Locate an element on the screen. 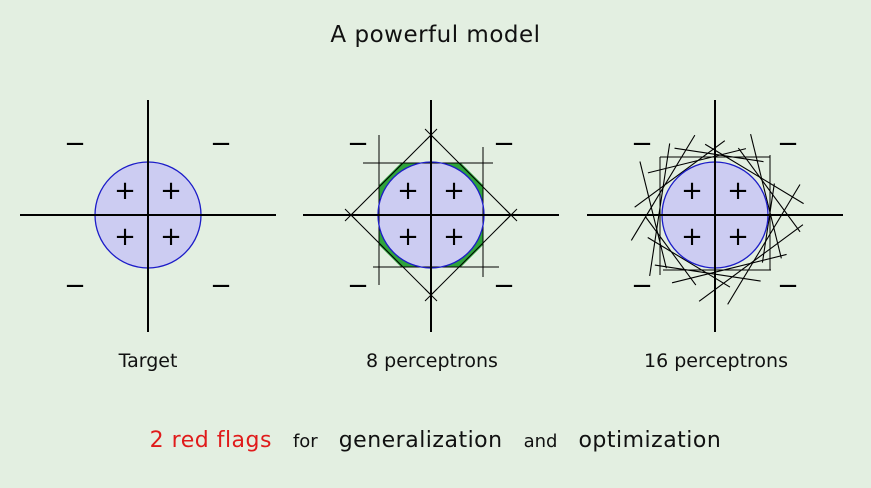 The height and width of the screenshot is (488, 871). caption-8-perceptrons: 8 perceptrons is located at coordinates (432, 361).